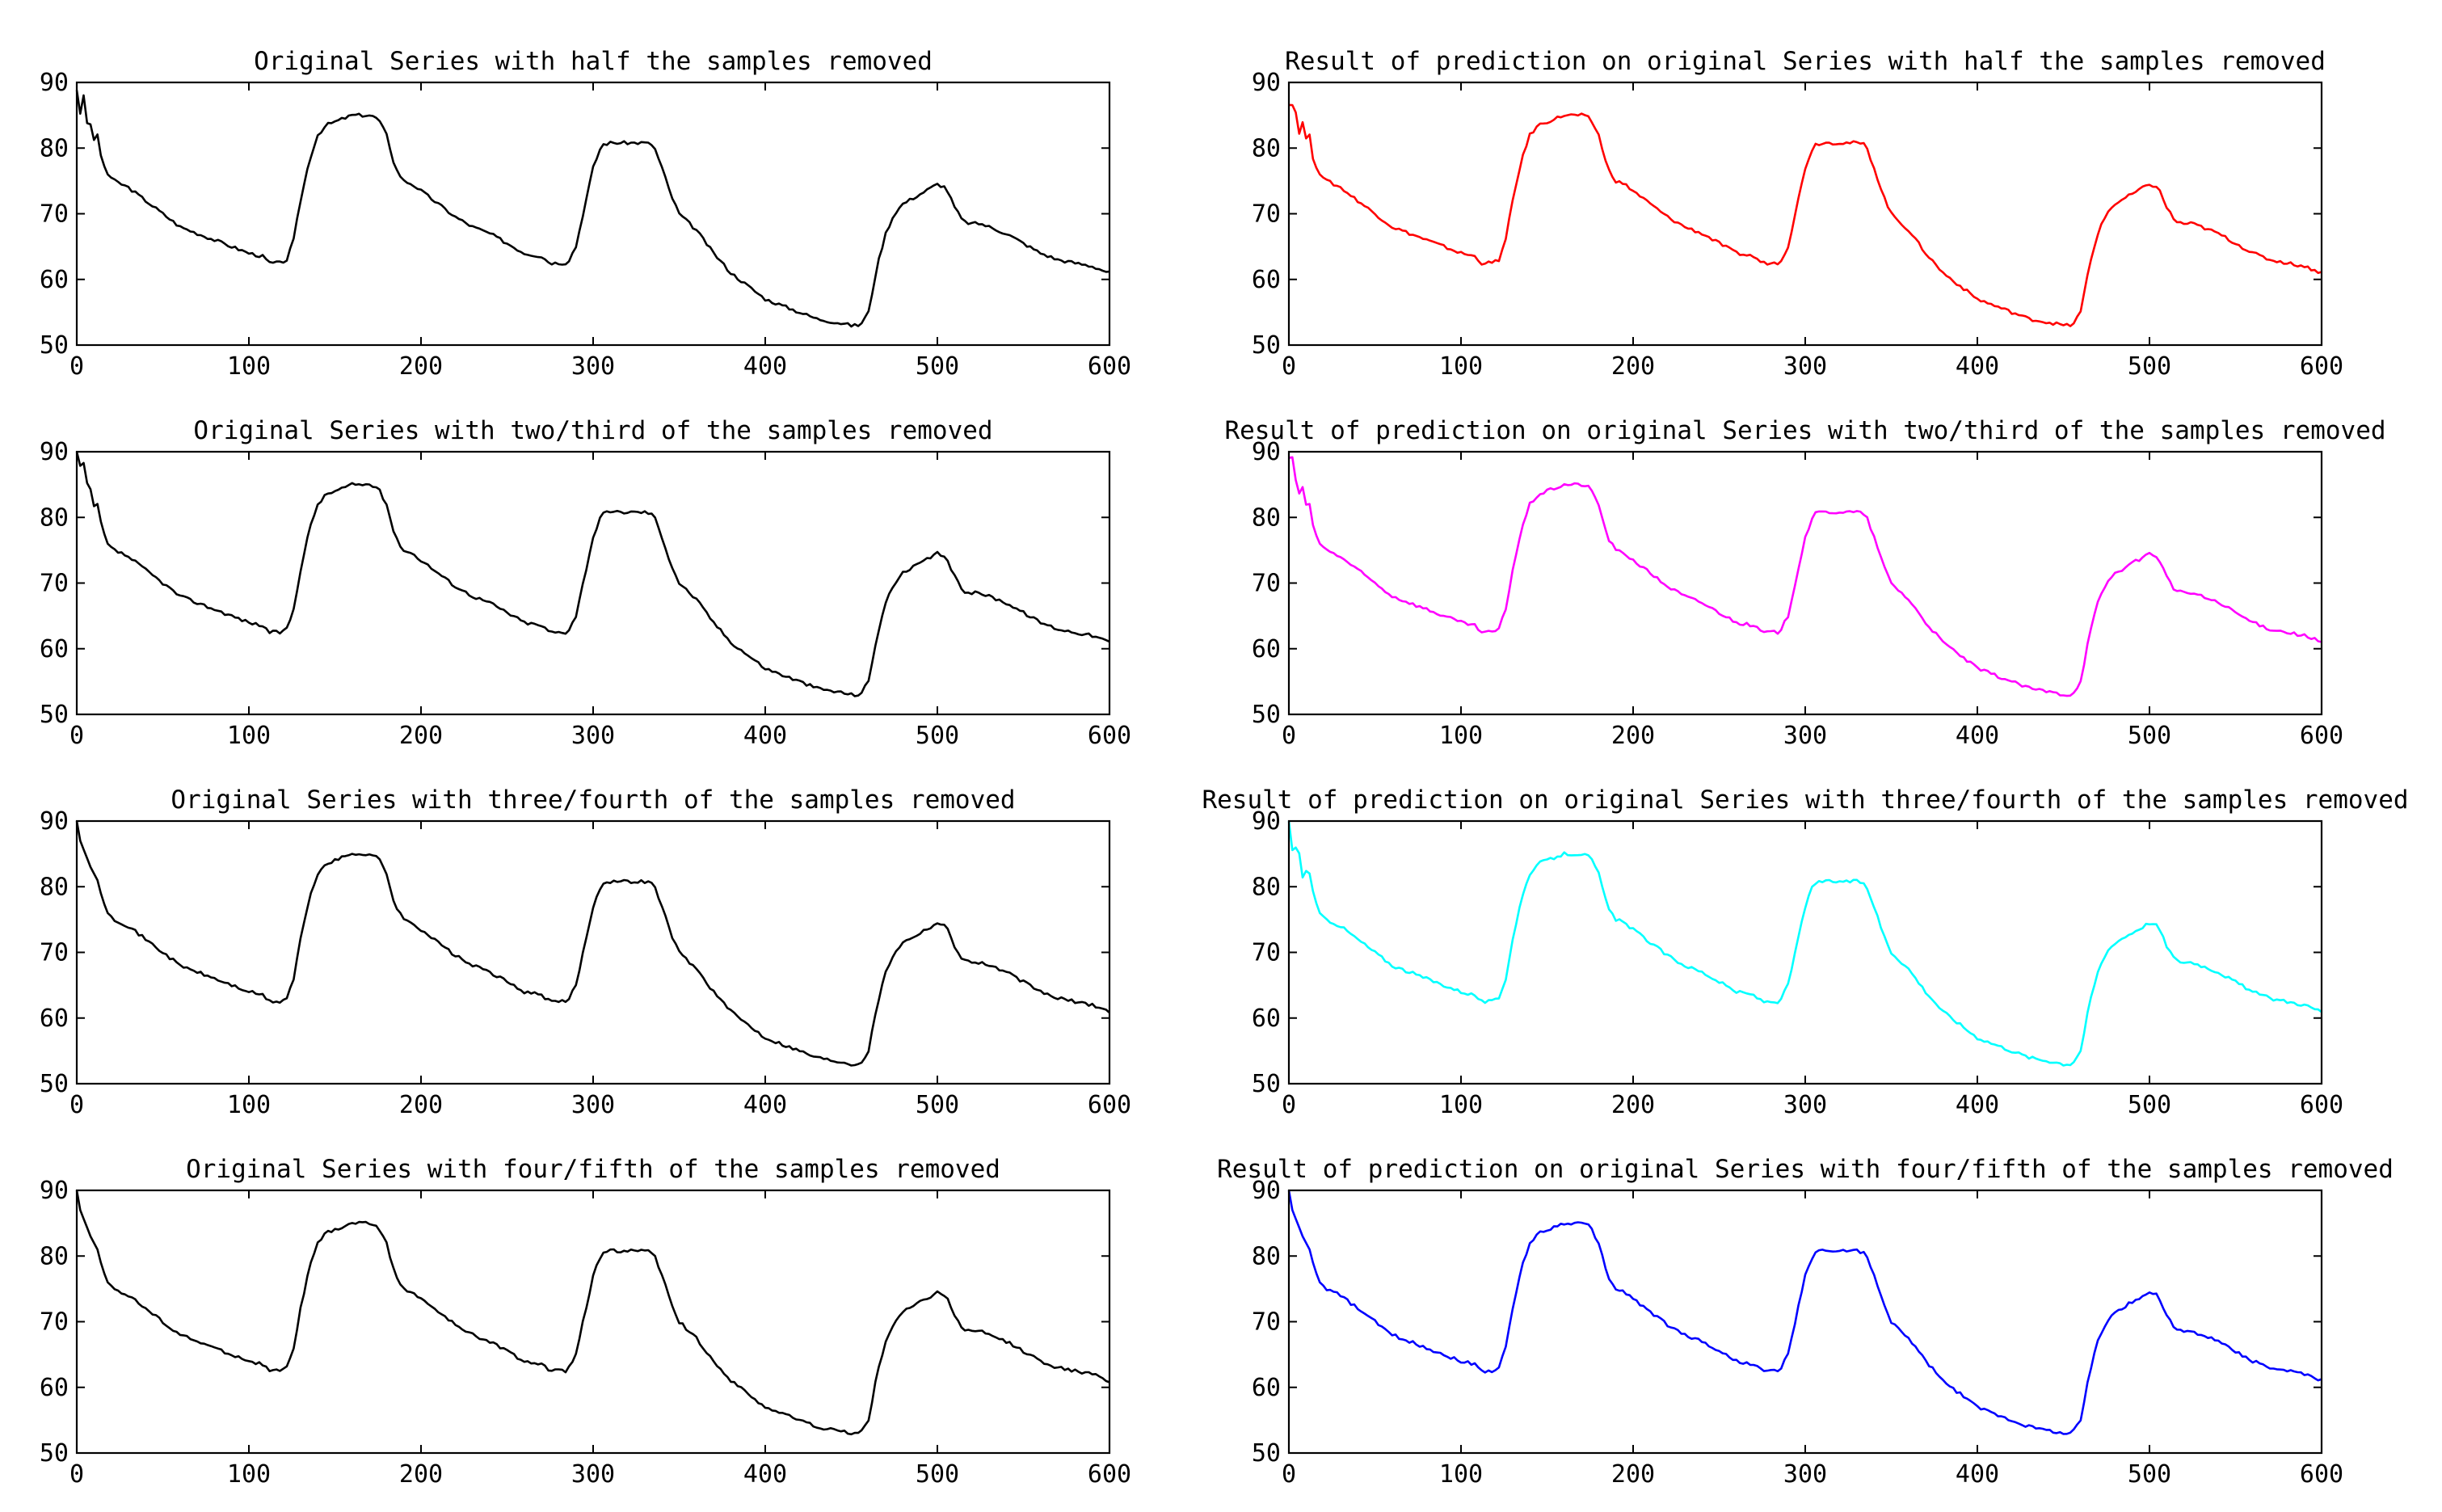 This screenshot has height=1512, width=2442. I want to click on series-line-original-three-fourth, so click(592, 943).